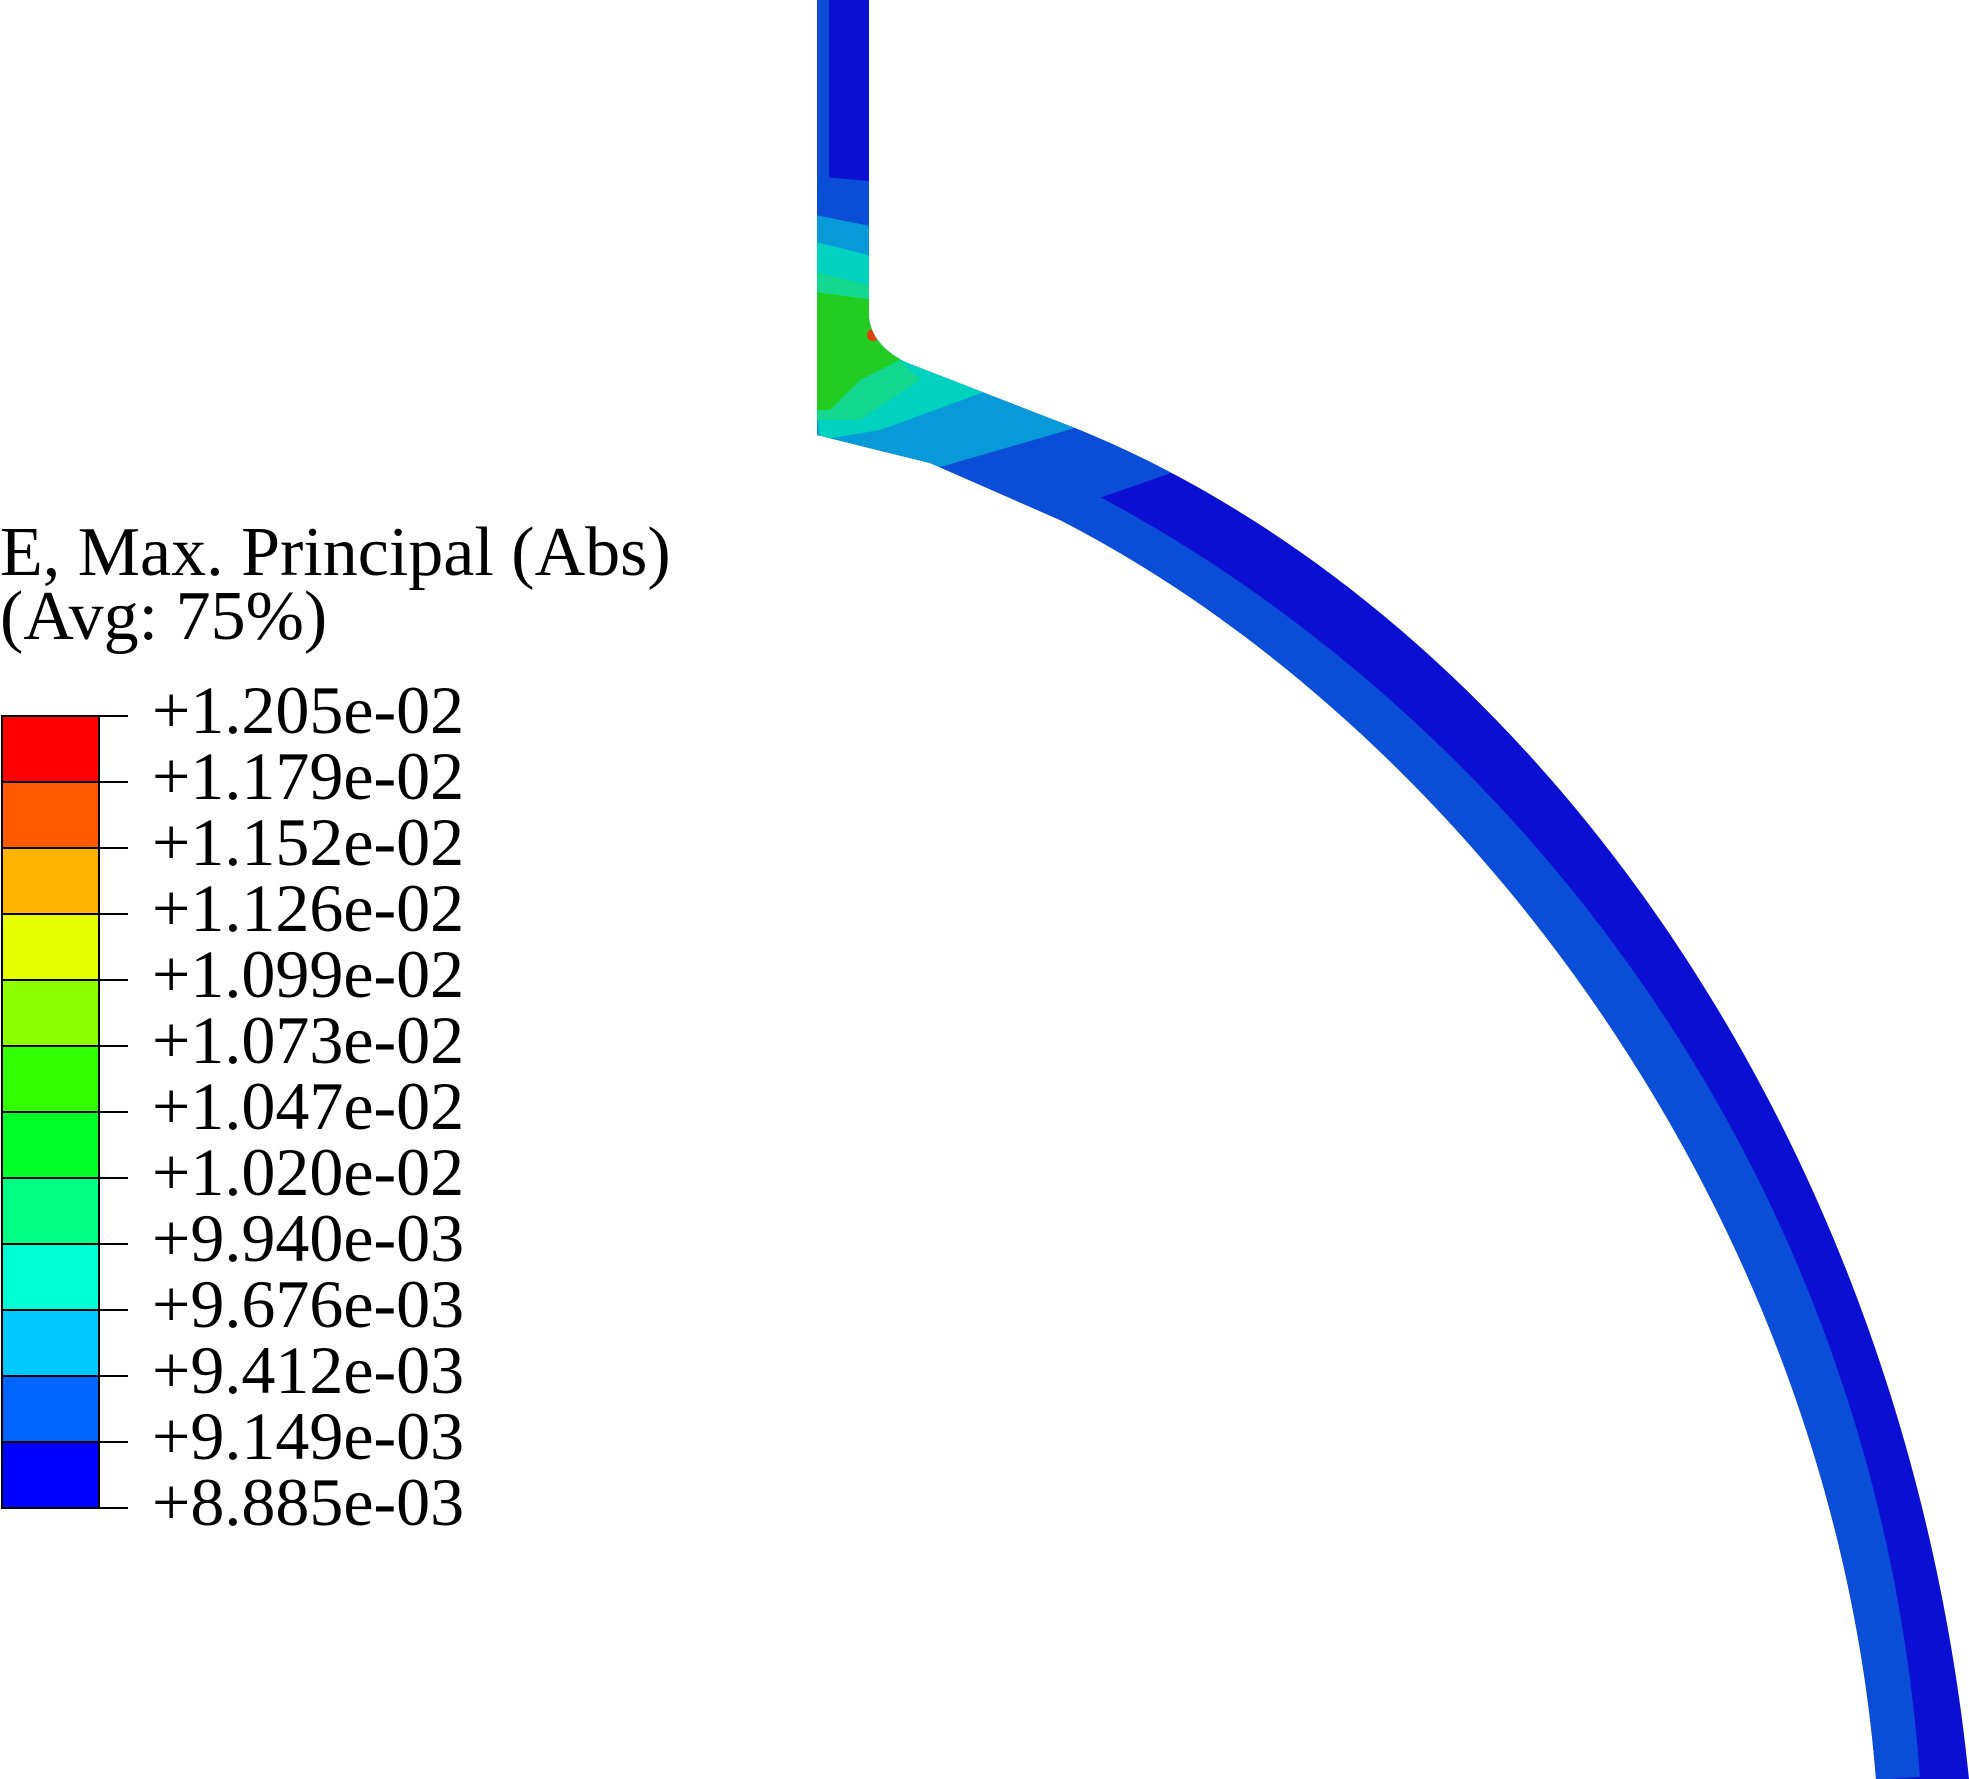  What do you see at coordinates (308, 974) in the screenshot?
I see `legend-level-label: +1.099e-02` at bounding box center [308, 974].